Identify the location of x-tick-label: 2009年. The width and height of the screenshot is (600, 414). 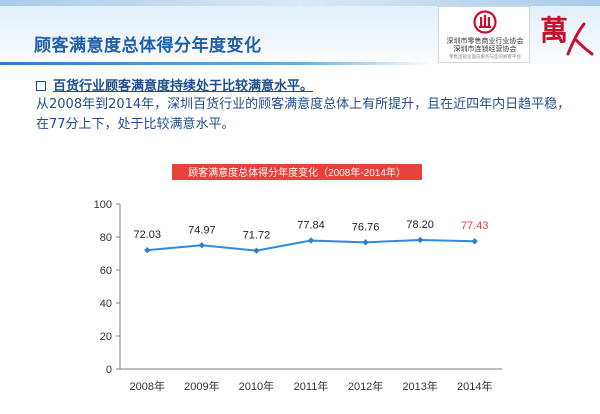
(201, 386).